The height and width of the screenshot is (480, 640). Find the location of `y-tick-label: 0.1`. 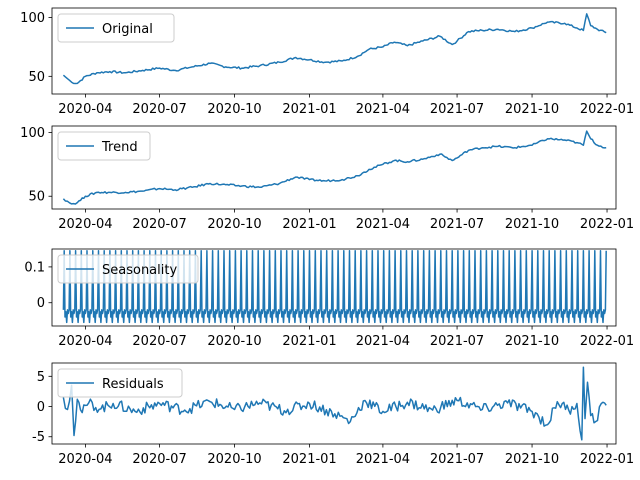

y-tick-label: 0.1 is located at coordinates (34, 267).